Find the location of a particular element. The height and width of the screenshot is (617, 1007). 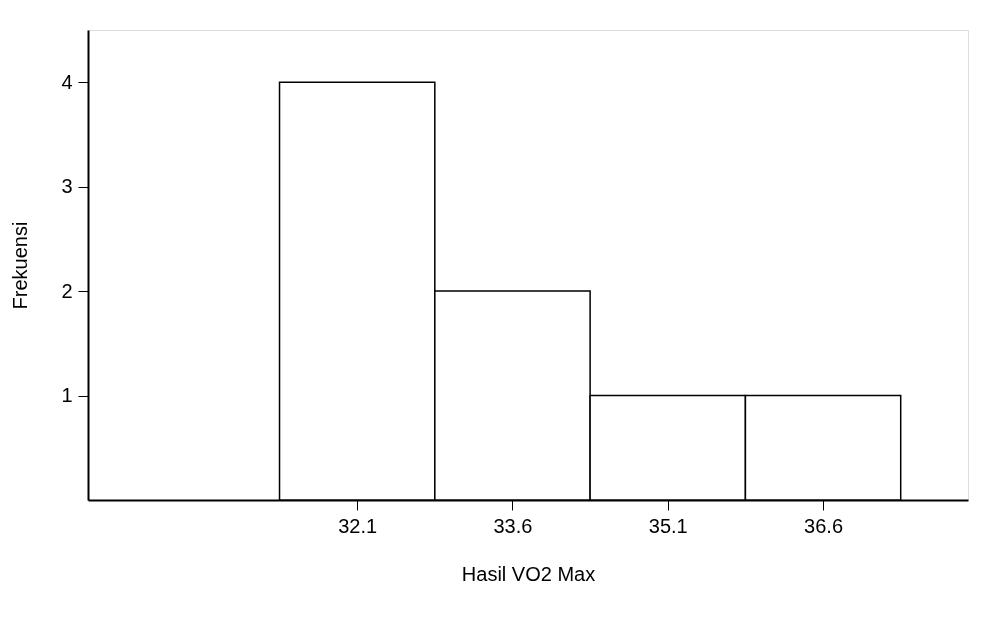

x-tick-label: 35.1 is located at coordinates (668, 525).